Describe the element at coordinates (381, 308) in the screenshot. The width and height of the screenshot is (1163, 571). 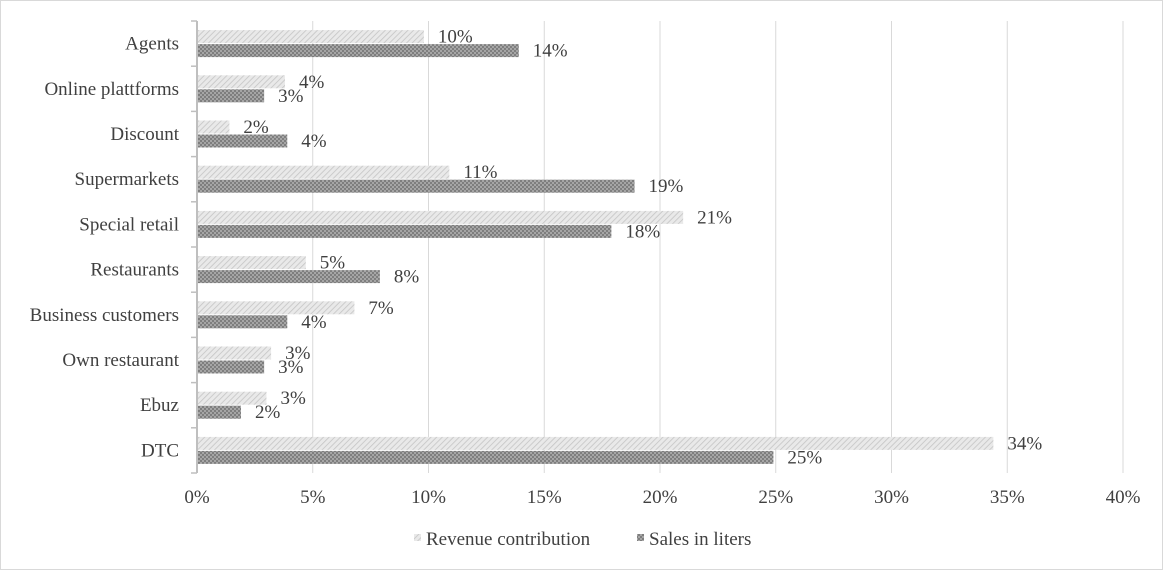
I see `revenue-data-label: 7%` at that location.